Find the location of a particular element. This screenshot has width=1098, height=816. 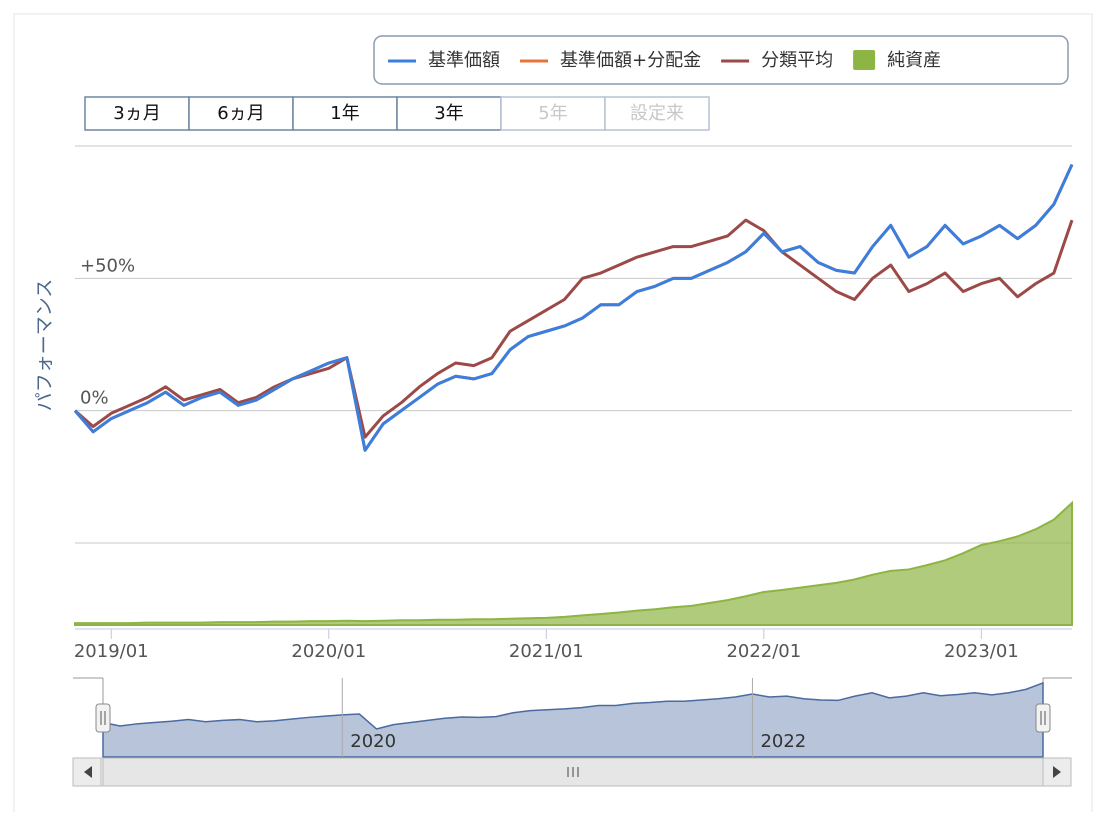

legend-label: 基準価額 is located at coordinates (464, 60).